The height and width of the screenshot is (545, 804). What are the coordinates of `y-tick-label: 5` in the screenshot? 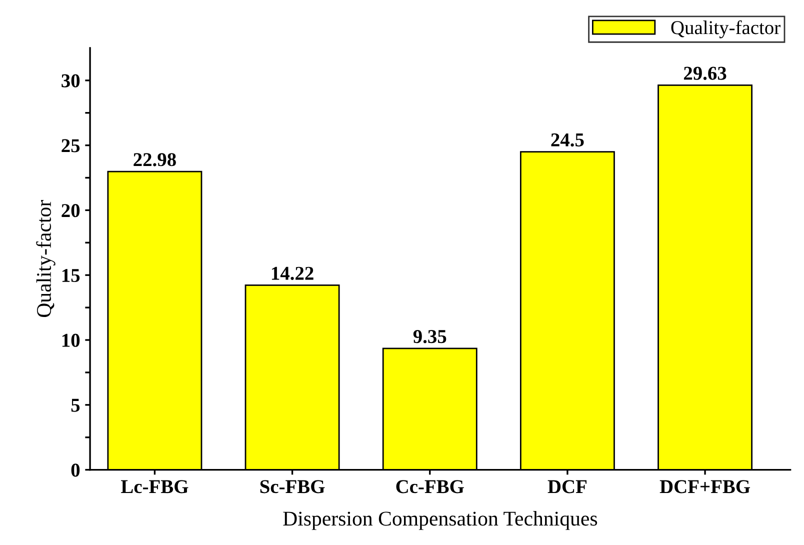 It's located at (75, 405).